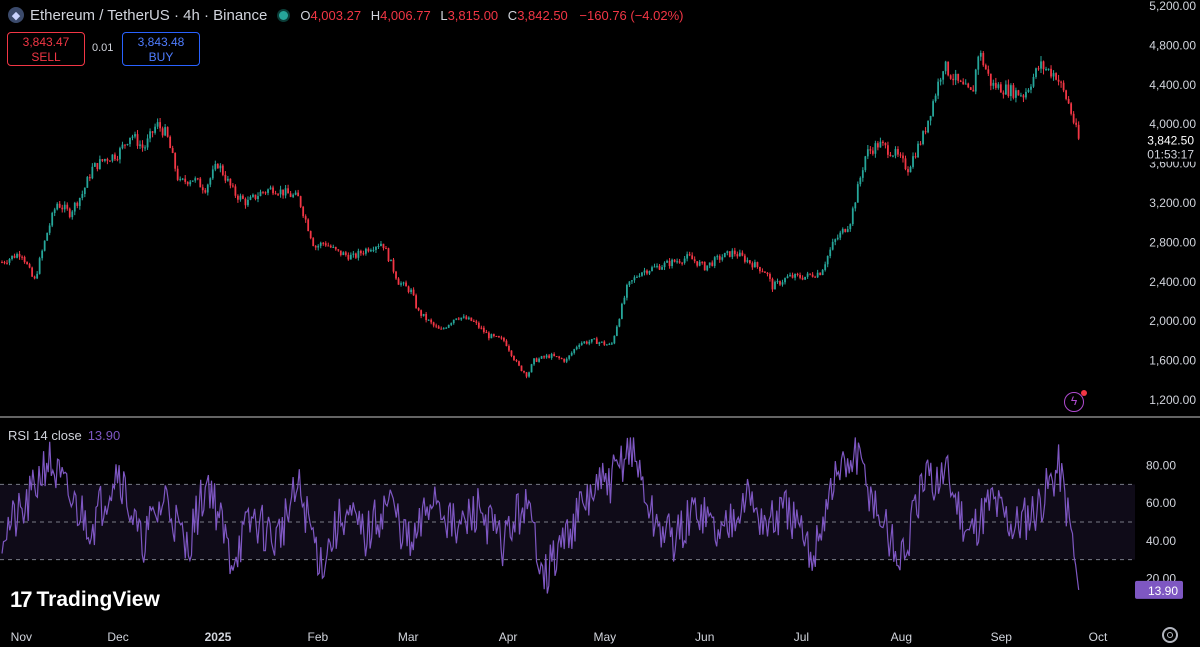 Image resolution: width=1200 pixels, height=647 pixels. Describe the element at coordinates (1161, 541) in the screenshot. I see `rsi-tick-label: 40.00` at that location.